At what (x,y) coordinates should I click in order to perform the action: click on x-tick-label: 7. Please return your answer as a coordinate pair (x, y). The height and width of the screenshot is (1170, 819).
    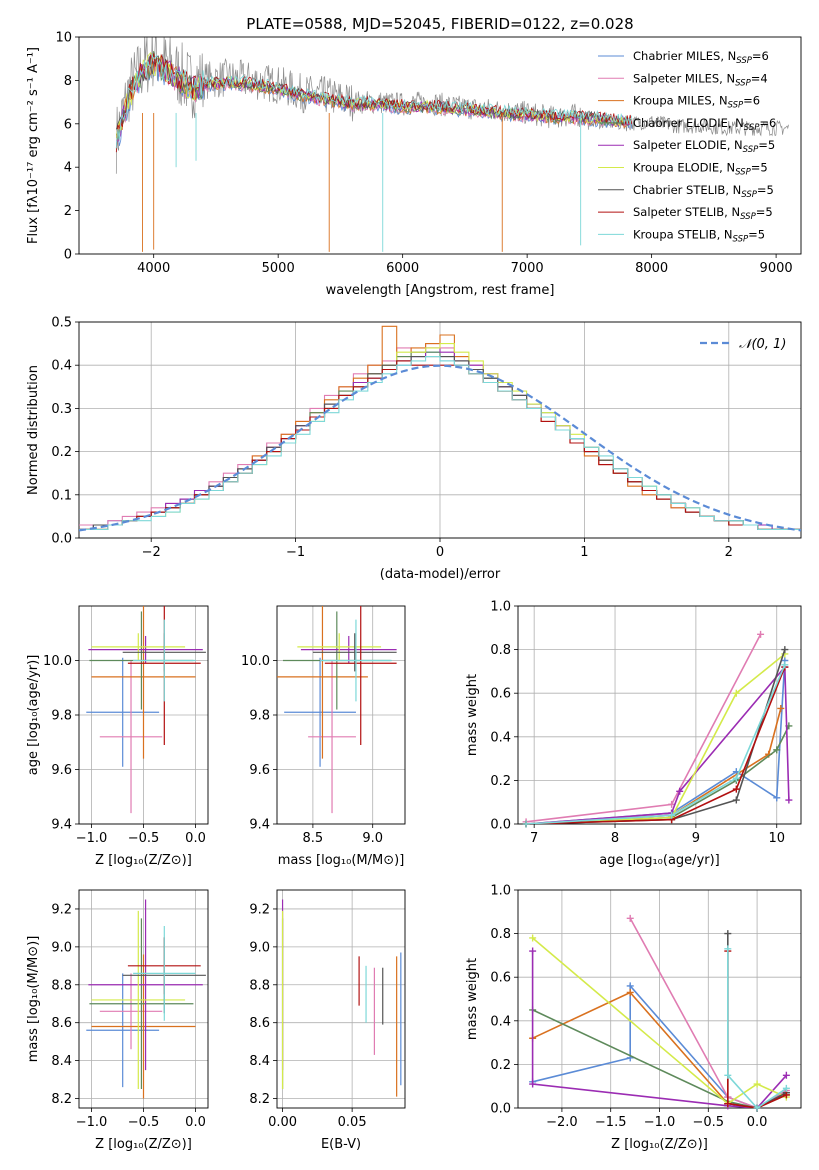
    Looking at the image, I should click on (534, 838).